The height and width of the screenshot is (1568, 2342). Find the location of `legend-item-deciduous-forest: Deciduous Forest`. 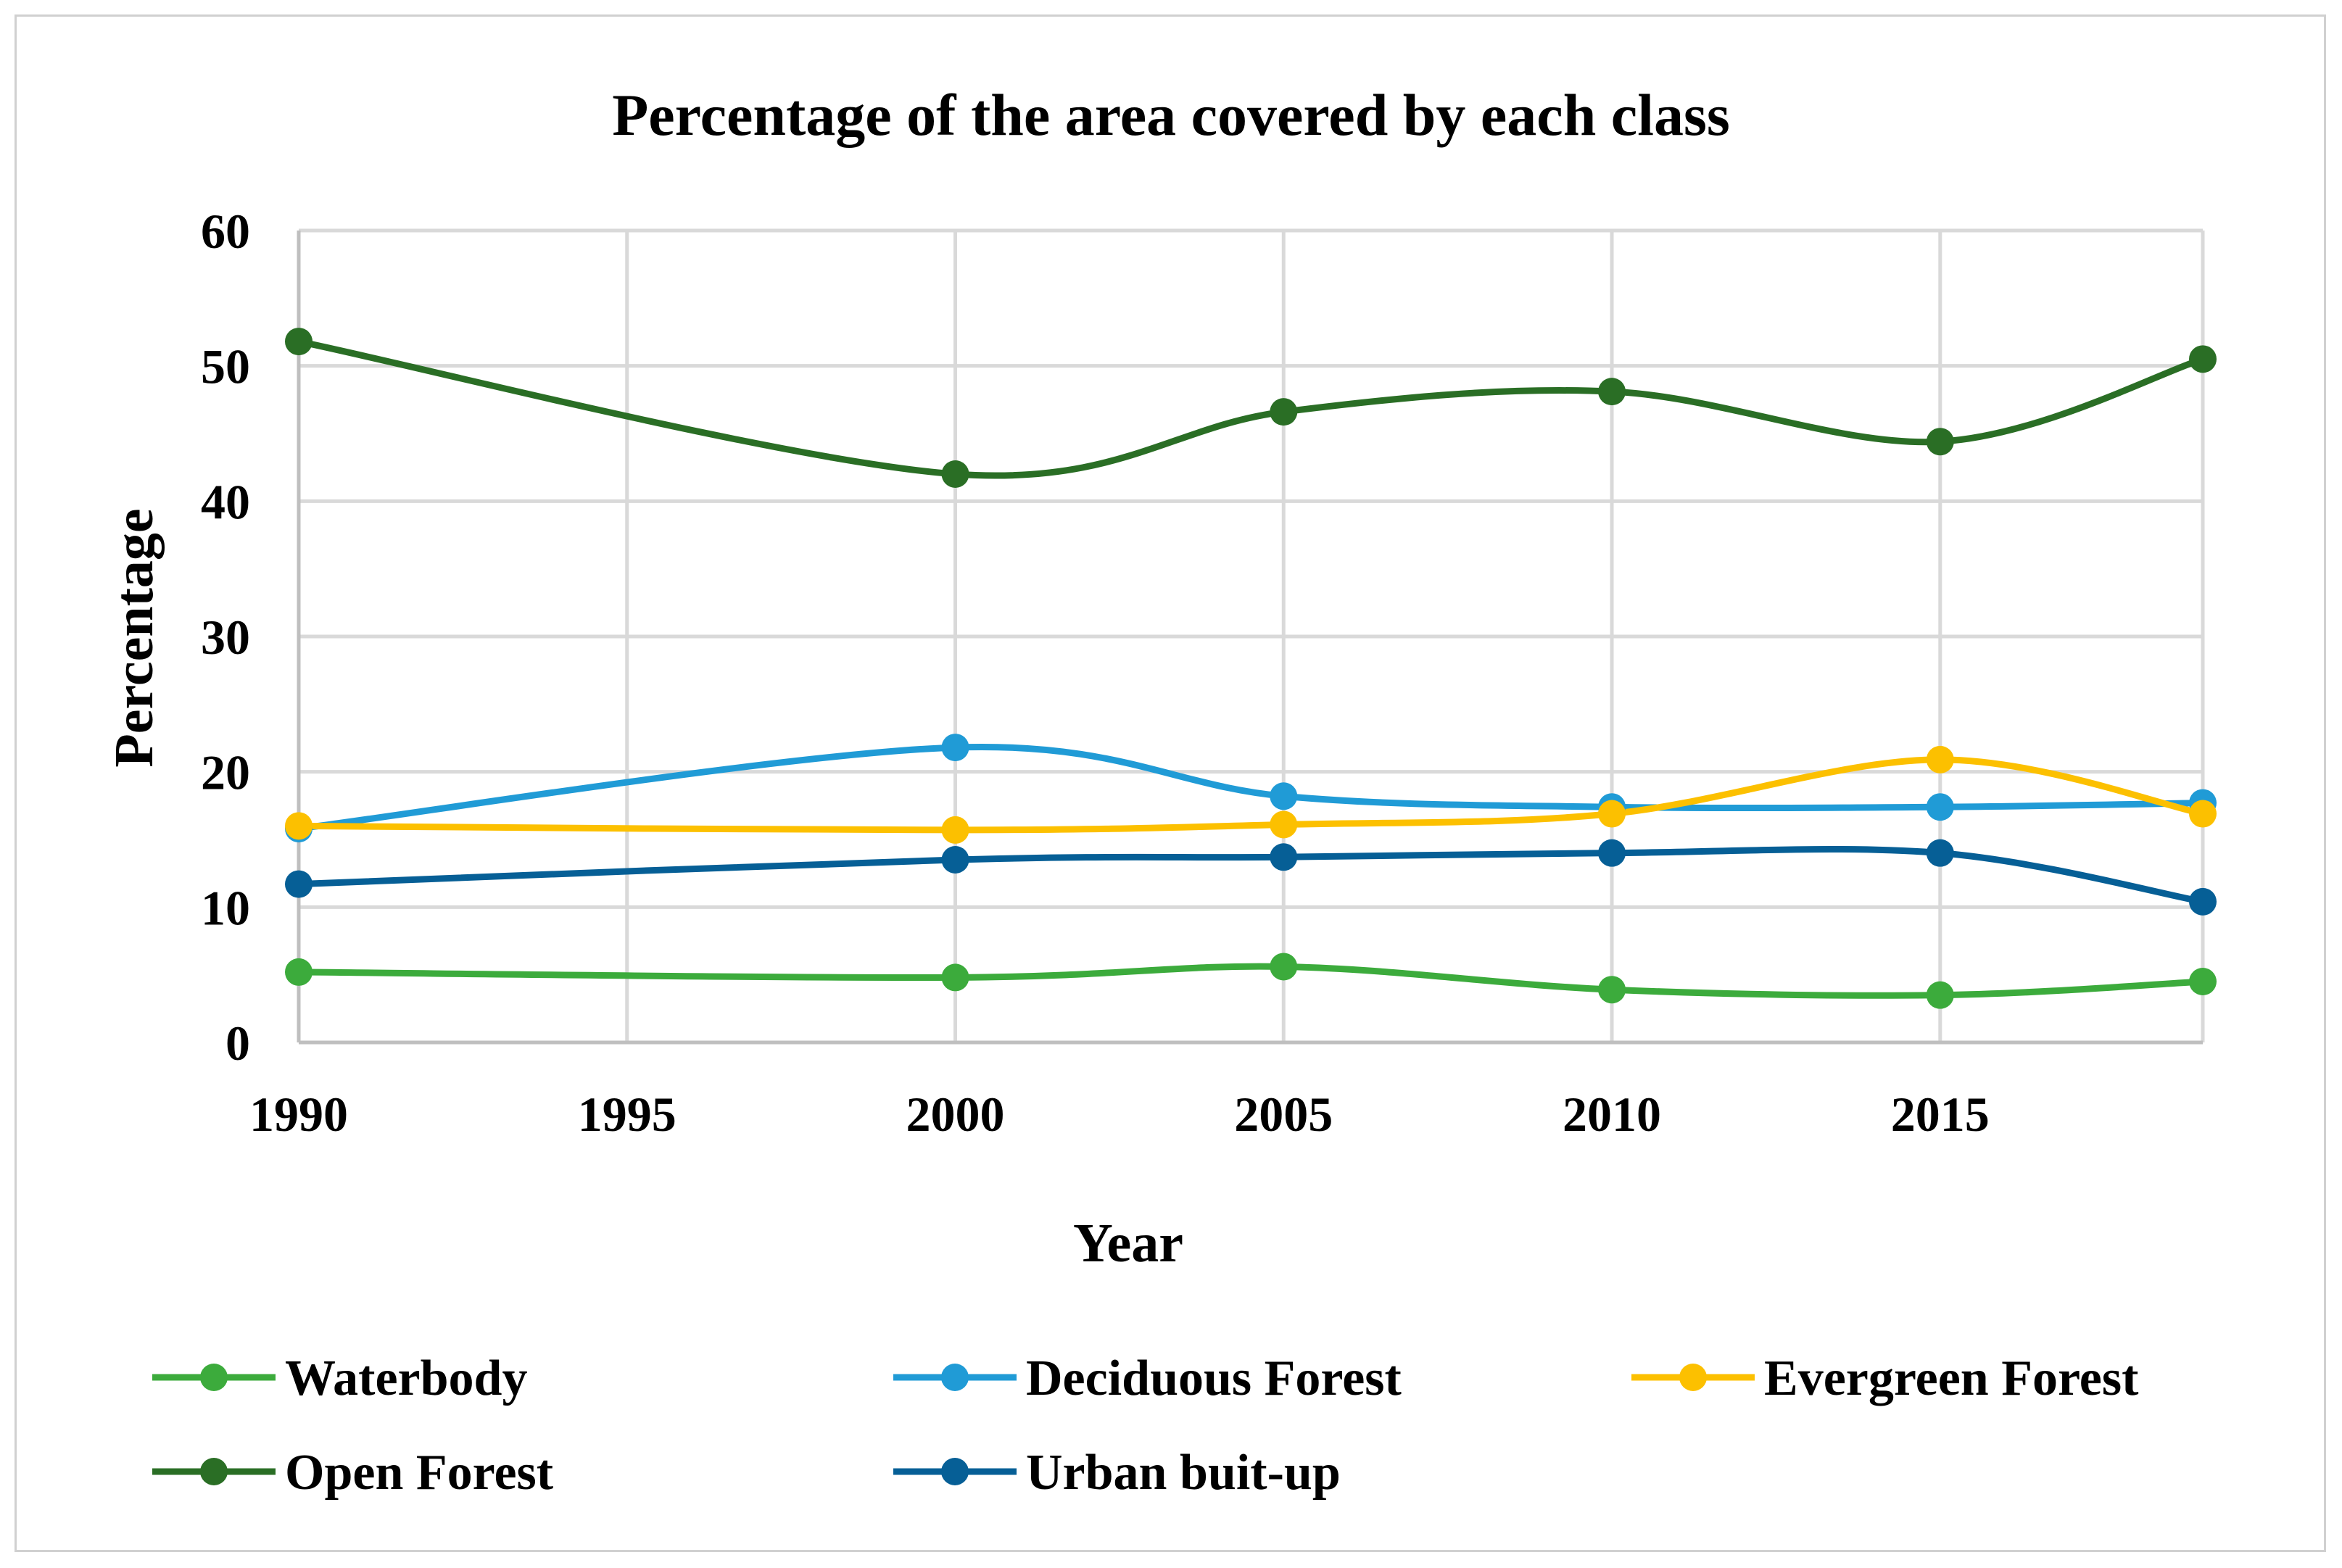

legend-item-deciduous-forest: Deciduous Forest is located at coordinates (1147, 1379).